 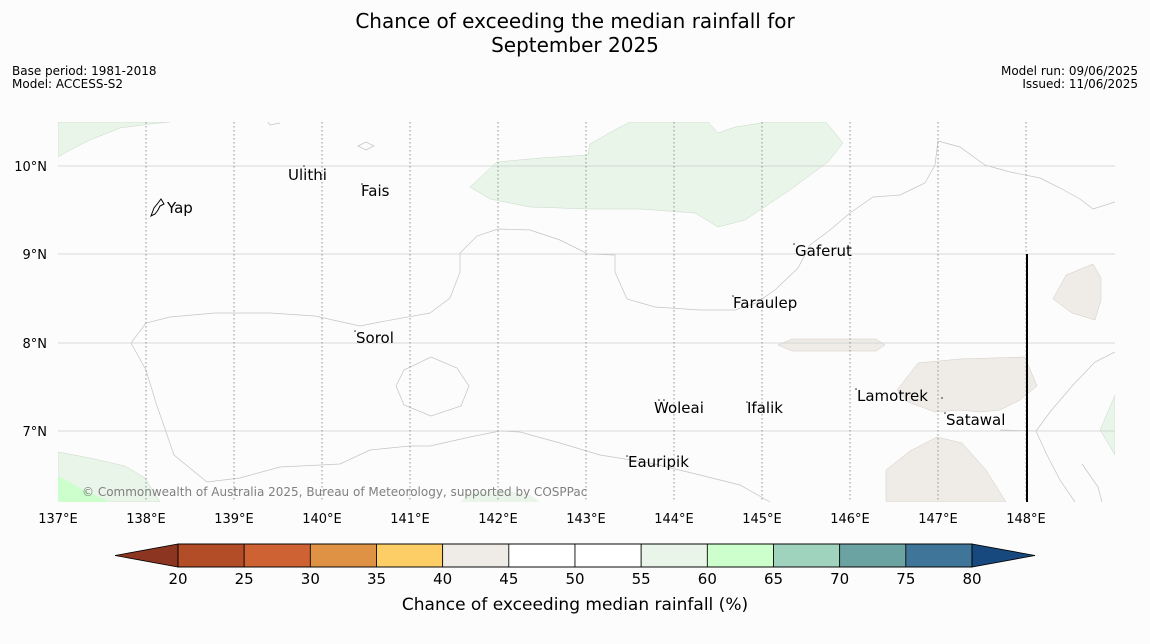 I want to click on lat-label-8n: 8°N, so click(x=35, y=344).